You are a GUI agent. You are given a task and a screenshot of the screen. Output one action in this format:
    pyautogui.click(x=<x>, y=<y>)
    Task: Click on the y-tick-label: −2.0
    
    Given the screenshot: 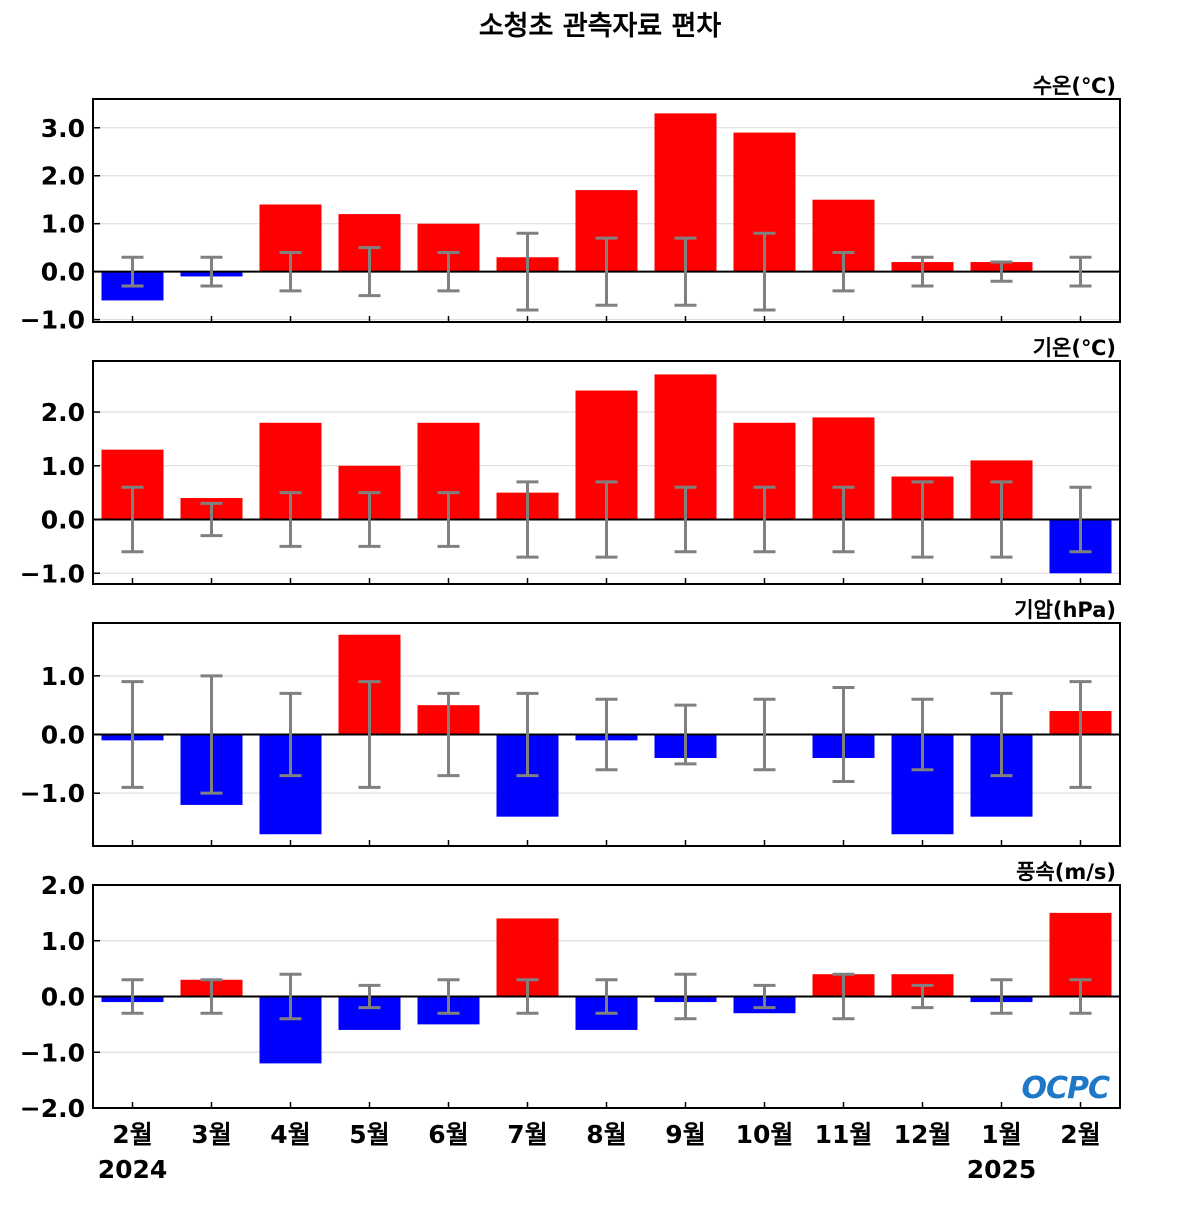 What is the action you would take?
    pyautogui.click(x=52, y=1108)
    